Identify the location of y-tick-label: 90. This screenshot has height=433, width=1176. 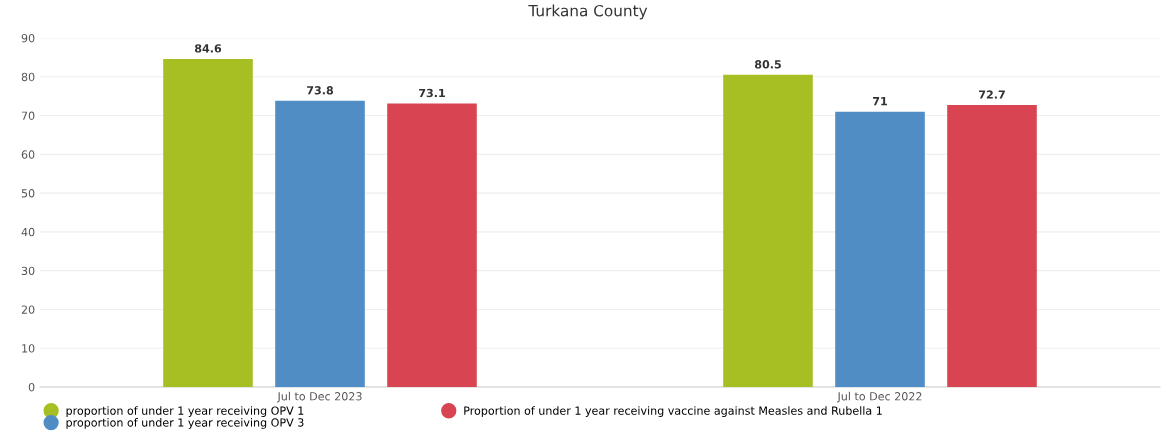
(28, 38).